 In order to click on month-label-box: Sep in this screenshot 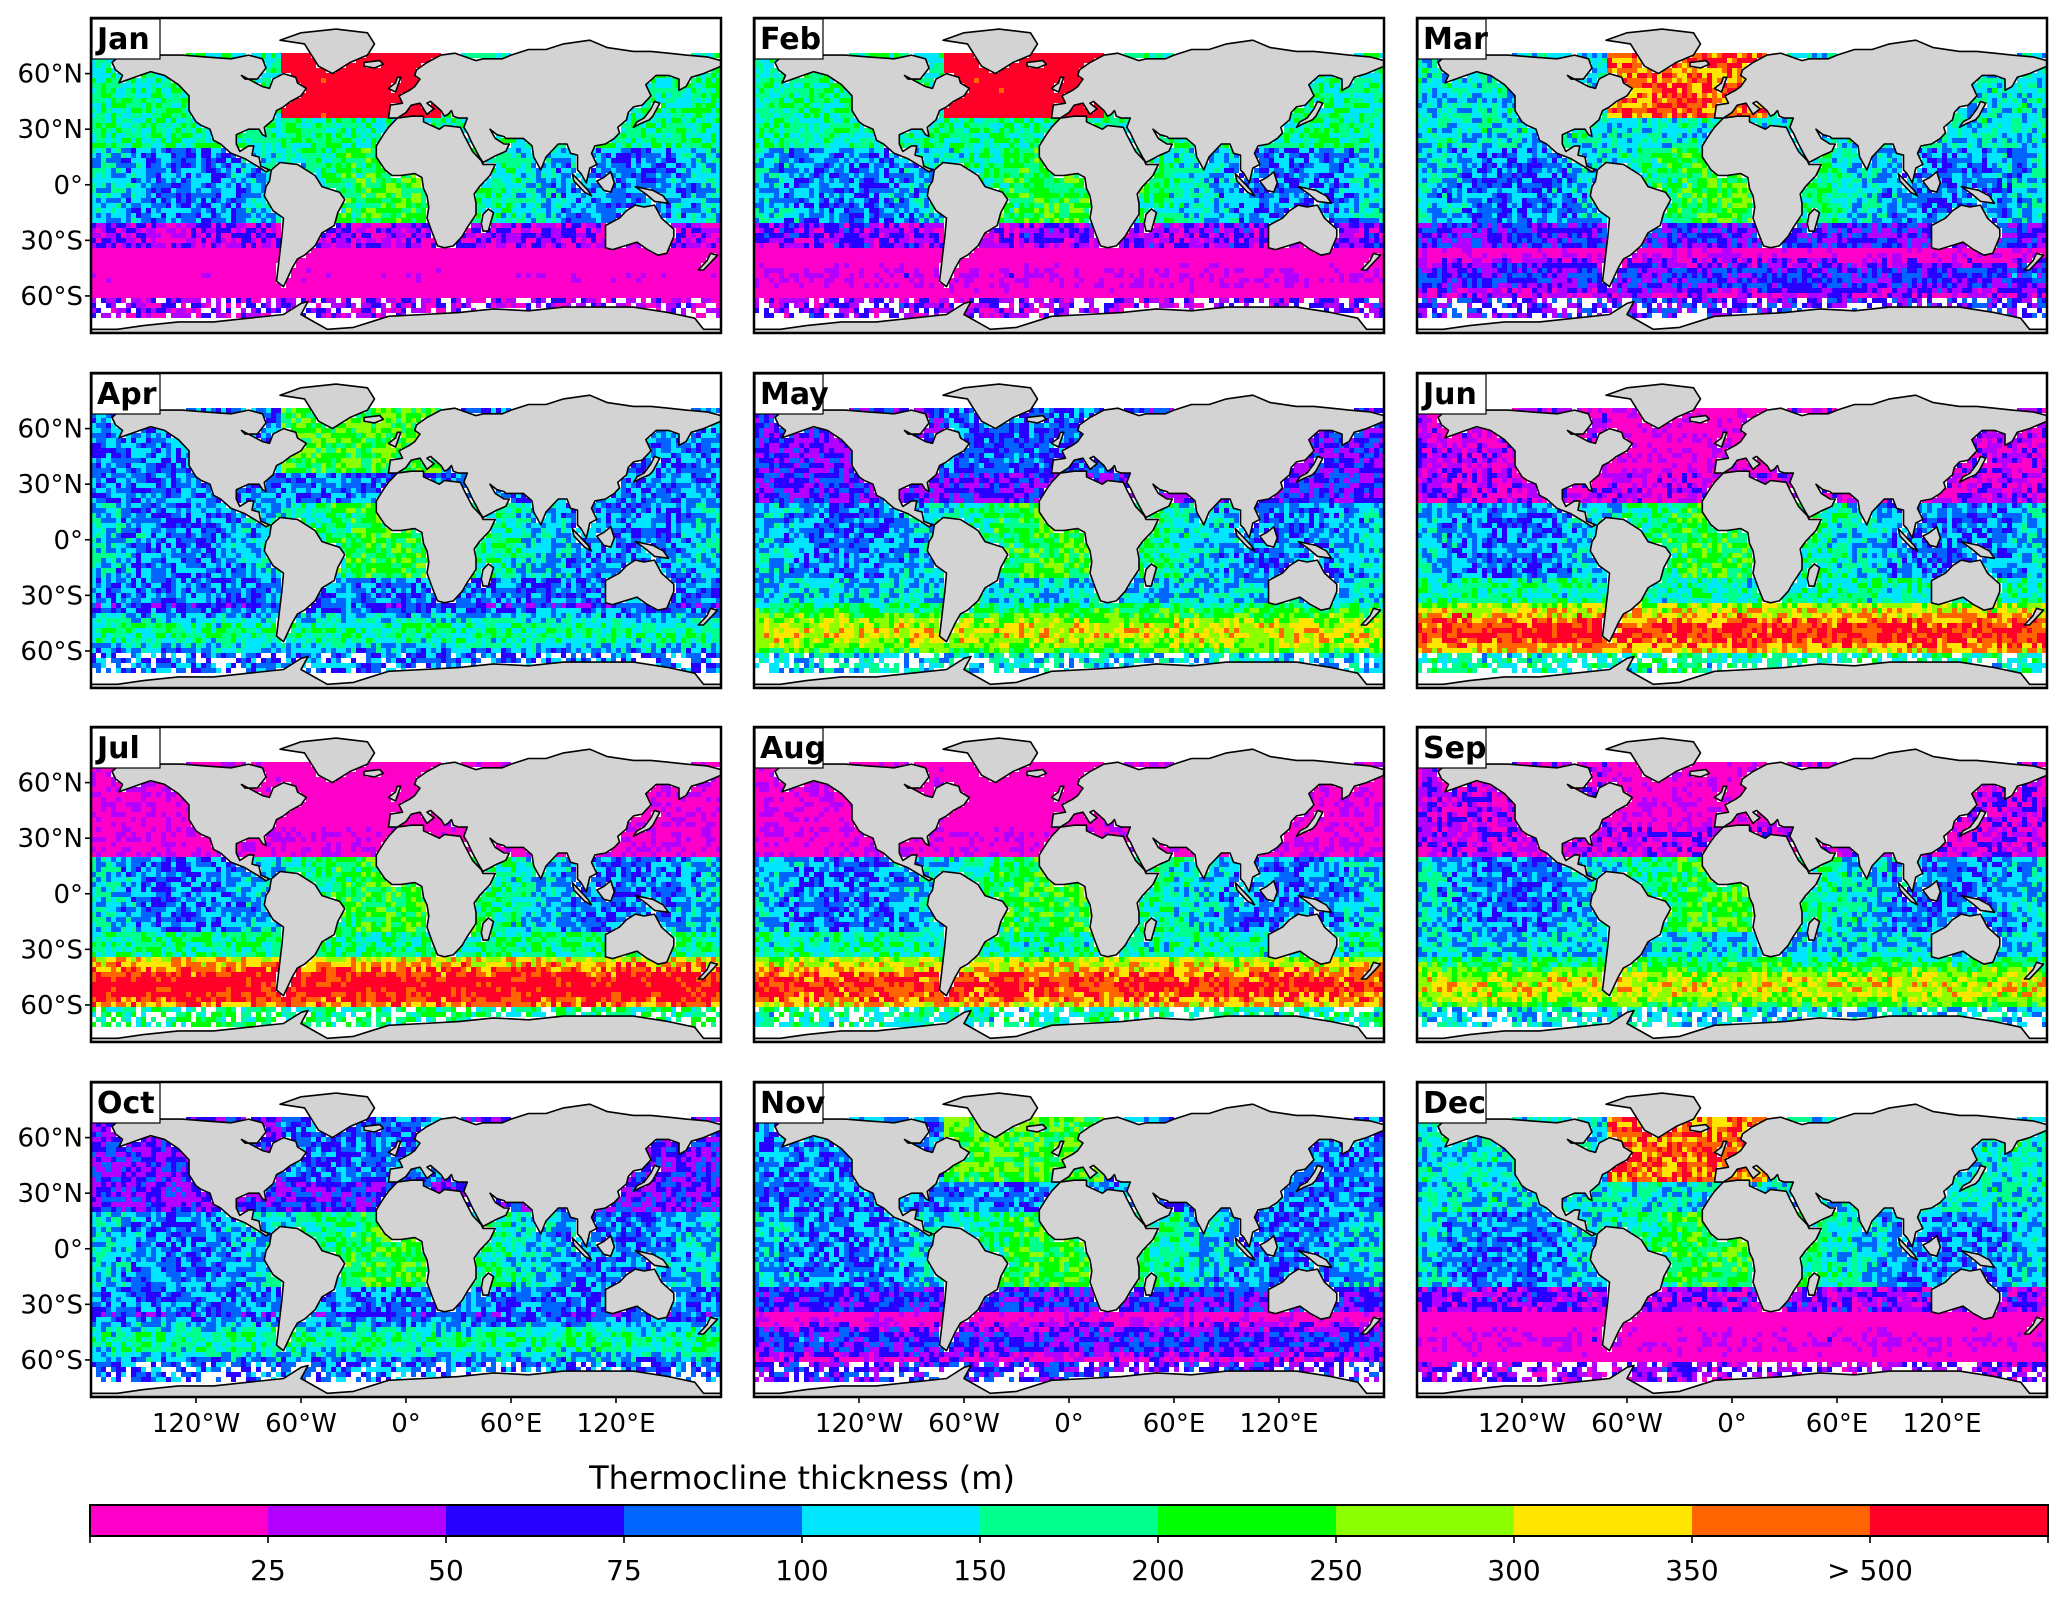, I will do `click(1452, 748)`.